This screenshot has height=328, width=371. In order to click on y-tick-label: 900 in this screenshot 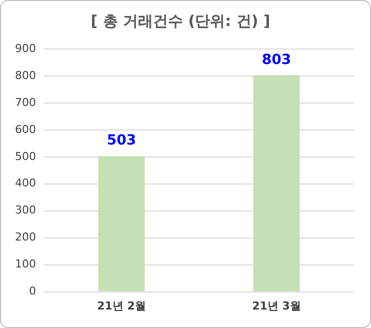, I will do `click(25, 48)`.